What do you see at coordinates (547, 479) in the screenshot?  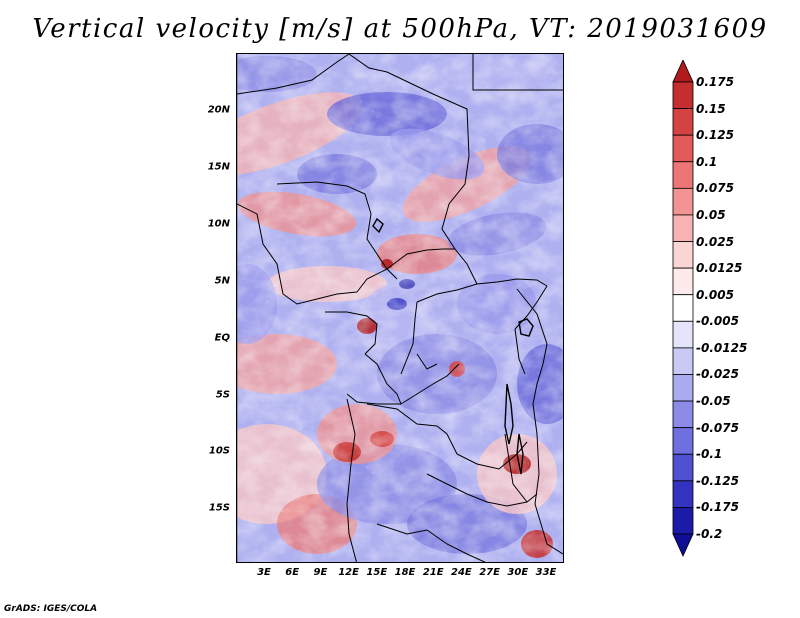 I see `border-mozambique` at bounding box center [547, 479].